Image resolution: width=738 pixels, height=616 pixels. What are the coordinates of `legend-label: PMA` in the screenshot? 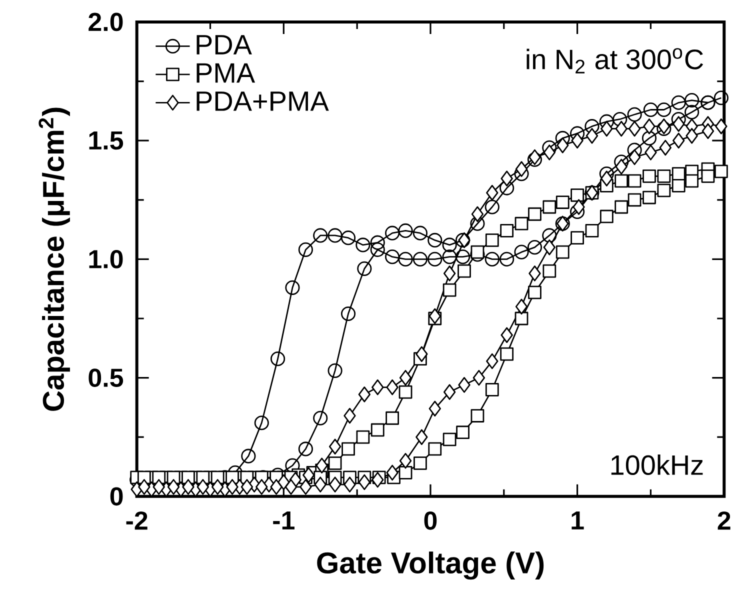 It's located at (226, 72).